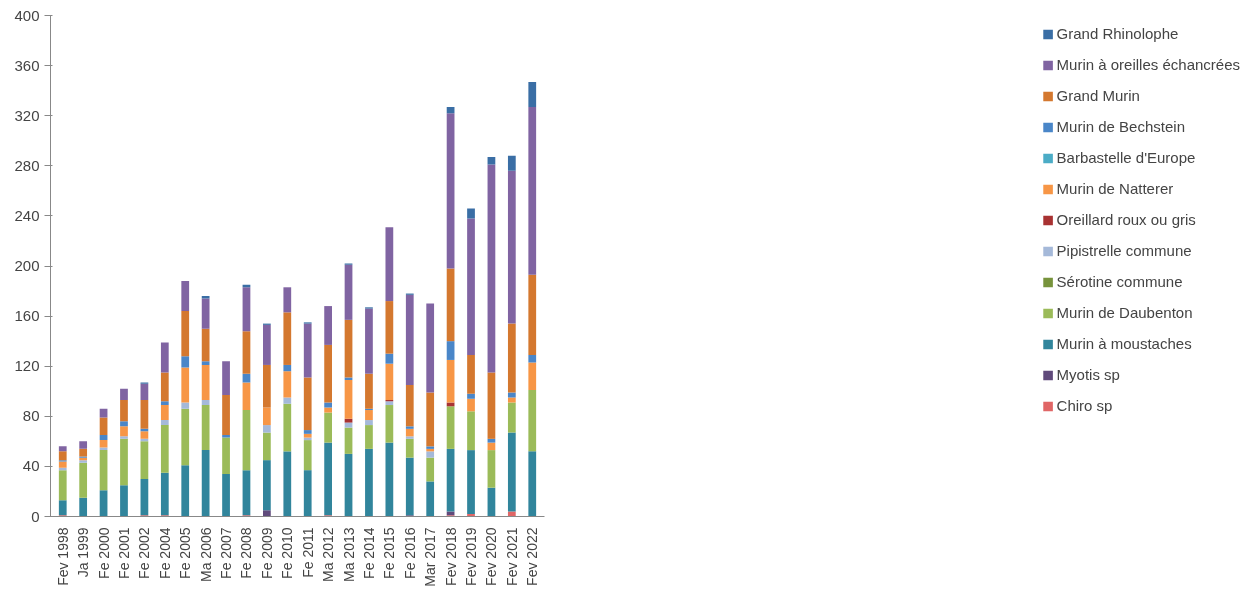 Image resolution: width=1255 pixels, height=601 pixels. What do you see at coordinates (409, 553) in the screenshot?
I see `x-tick-label: Fe 2016` at bounding box center [409, 553].